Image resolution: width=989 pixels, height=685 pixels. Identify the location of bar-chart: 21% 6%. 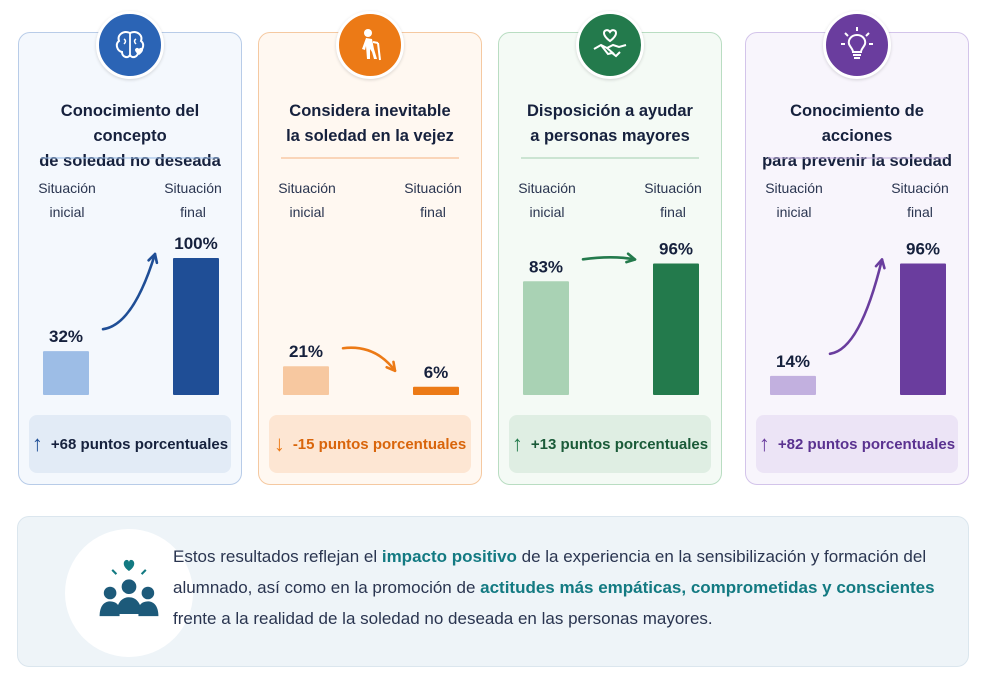
(371, 368).